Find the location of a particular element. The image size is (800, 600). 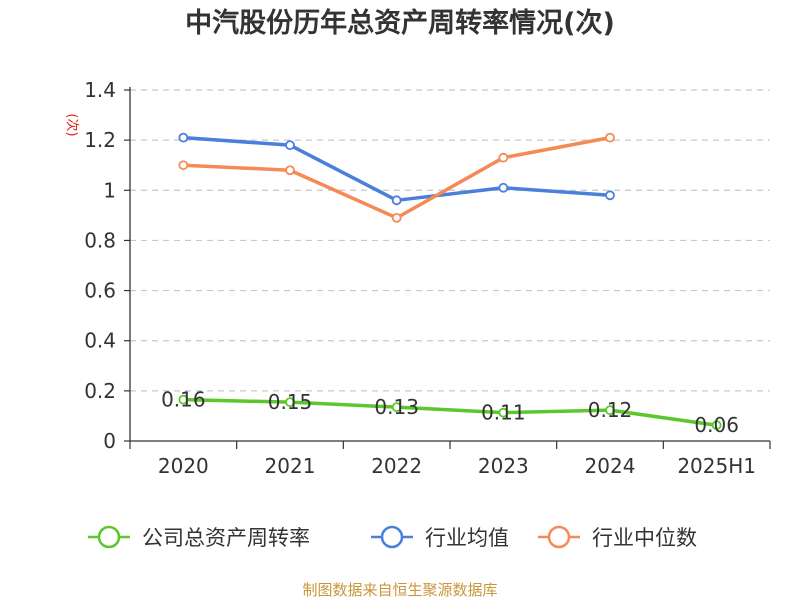

data-label: 0.13 is located at coordinates (396, 407).